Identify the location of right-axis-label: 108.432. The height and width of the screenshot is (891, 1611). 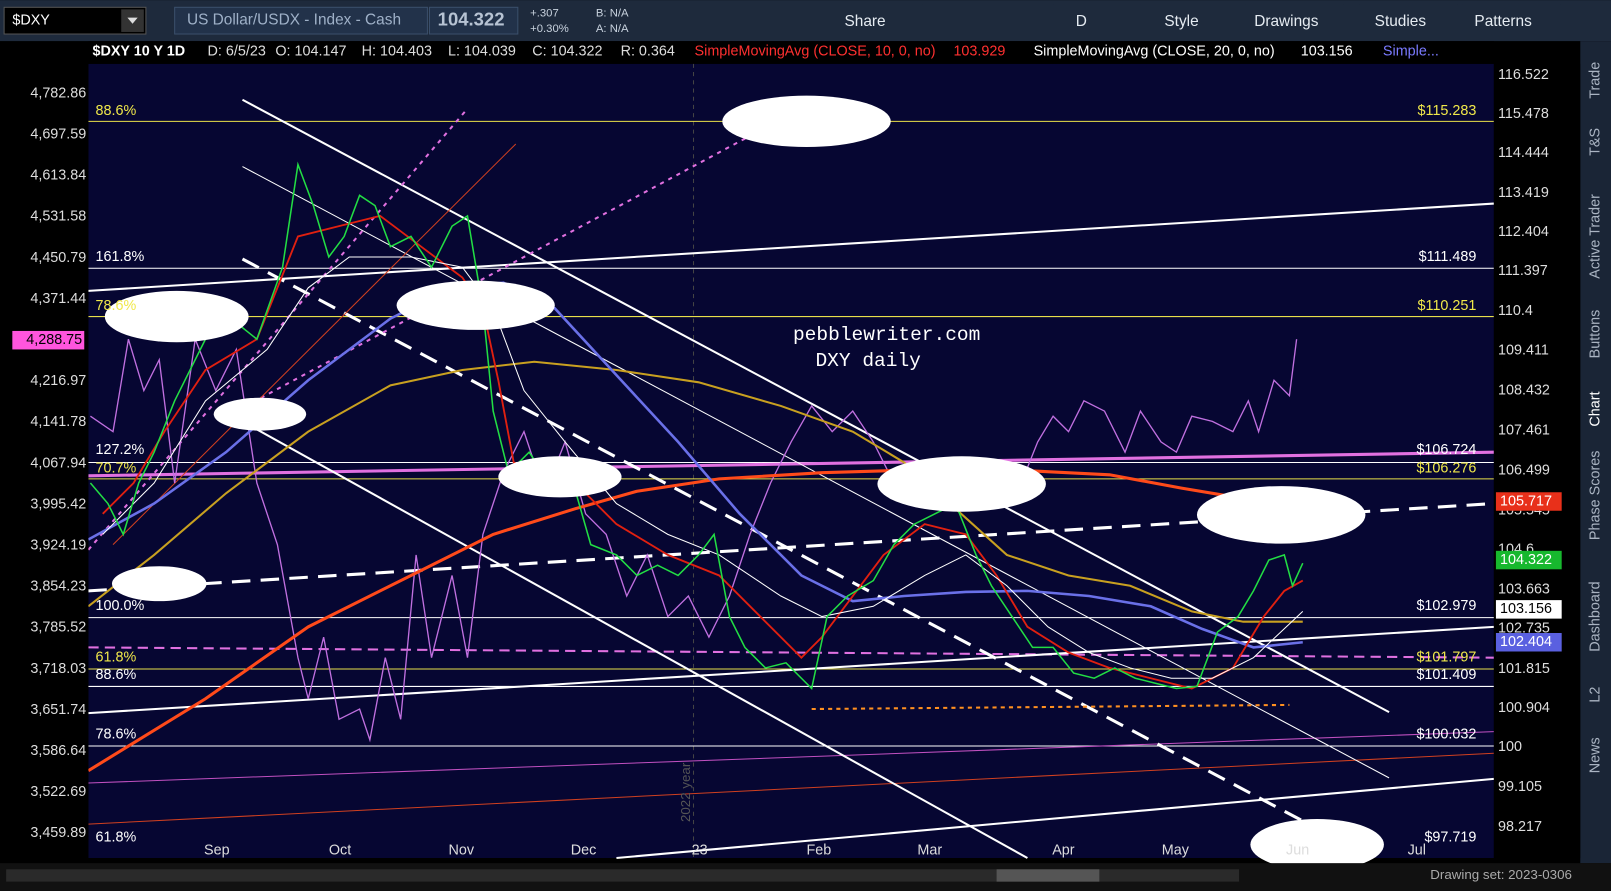
(1524, 390).